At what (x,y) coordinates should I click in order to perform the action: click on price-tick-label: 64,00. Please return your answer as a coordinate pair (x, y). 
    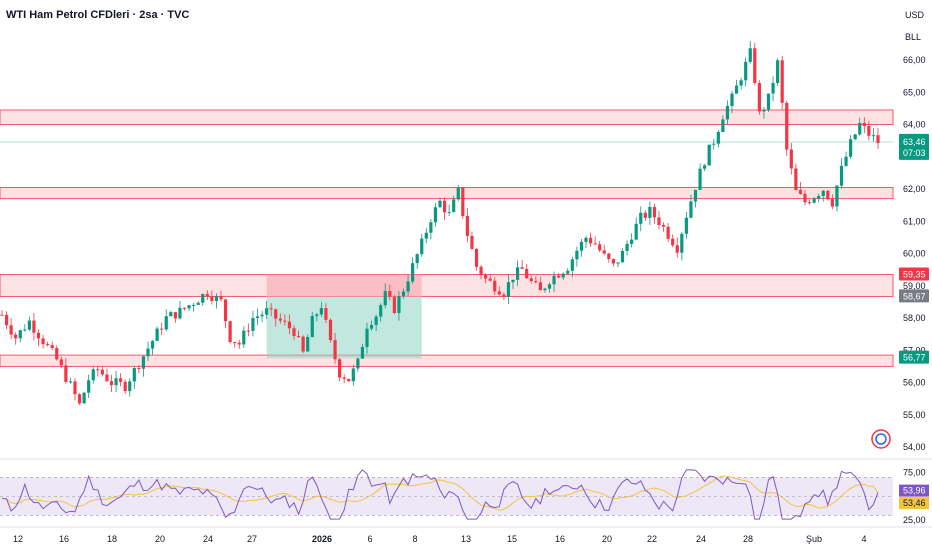
    Looking at the image, I should click on (914, 125).